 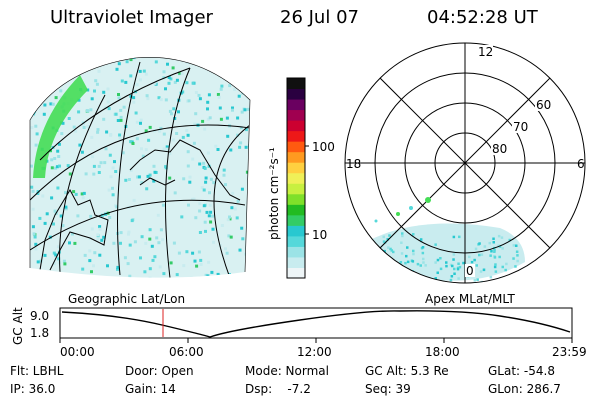 I want to click on info-door: Door: Open, so click(x=159, y=371).